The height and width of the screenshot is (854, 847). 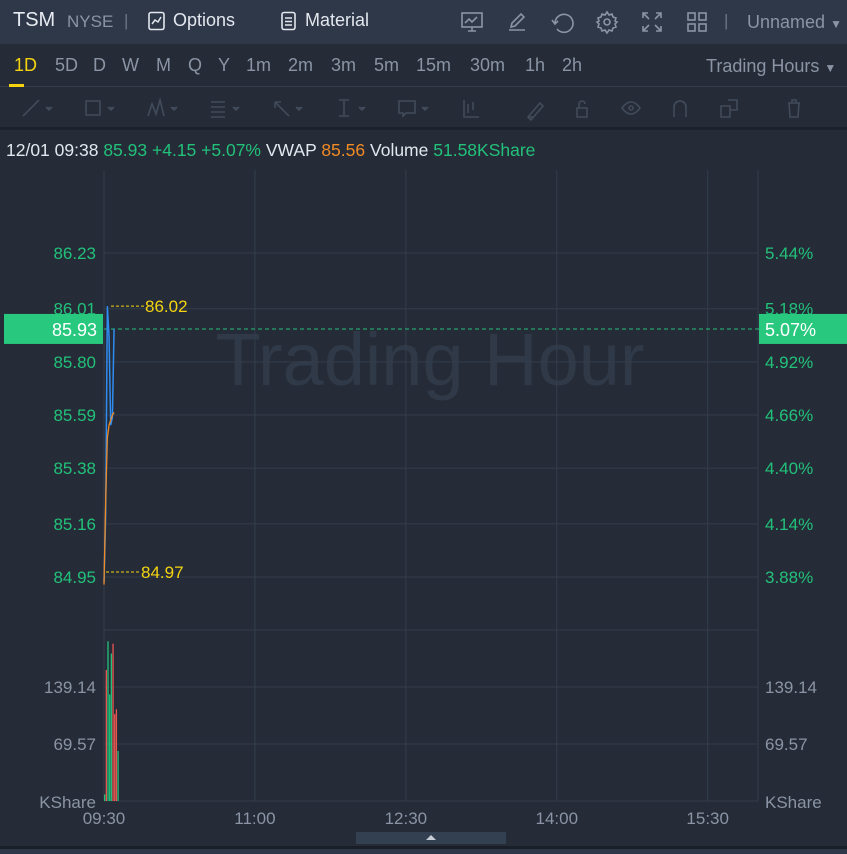 I want to click on change-percent: +5.07%, so click(x=231, y=150).